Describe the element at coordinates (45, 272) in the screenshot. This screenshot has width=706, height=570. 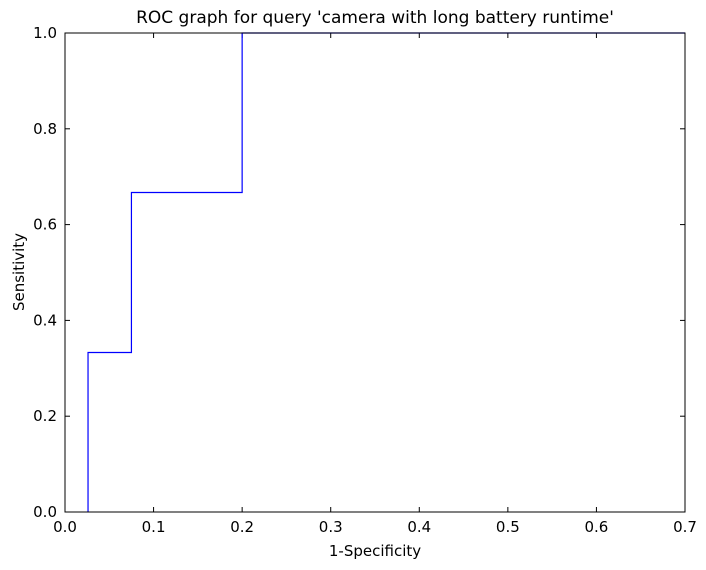
I see `y-tick-labels: 0.0 0.2 0.4 0.6 0.8 1.0` at that location.